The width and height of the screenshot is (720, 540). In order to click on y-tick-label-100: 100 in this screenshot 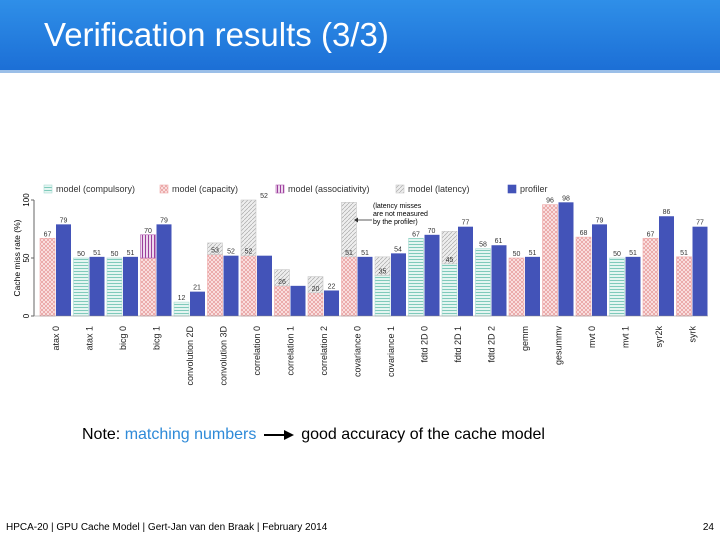, I will do `click(26, 200)`.